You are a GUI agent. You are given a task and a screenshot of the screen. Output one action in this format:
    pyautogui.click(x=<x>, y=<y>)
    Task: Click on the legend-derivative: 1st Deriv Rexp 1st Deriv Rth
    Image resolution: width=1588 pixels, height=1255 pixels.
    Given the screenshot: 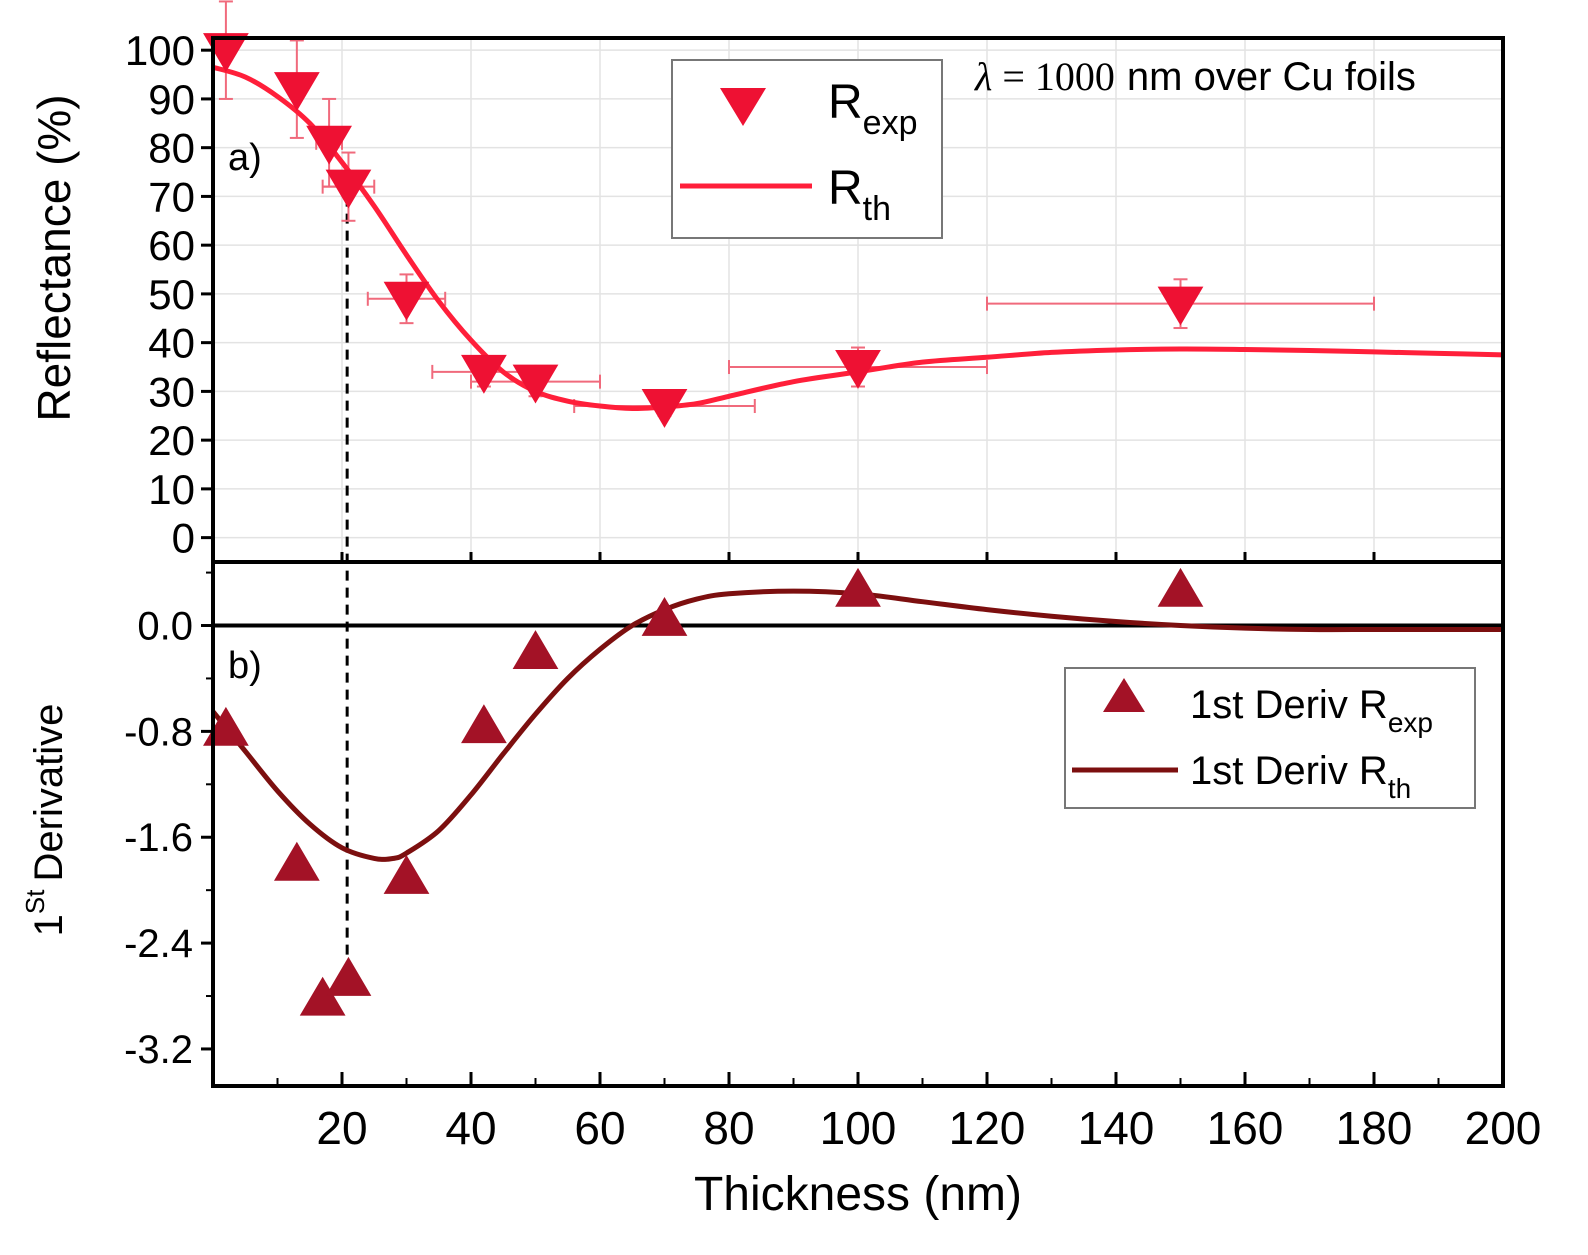 What is the action you would take?
    pyautogui.click(x=1270, y=738)
    